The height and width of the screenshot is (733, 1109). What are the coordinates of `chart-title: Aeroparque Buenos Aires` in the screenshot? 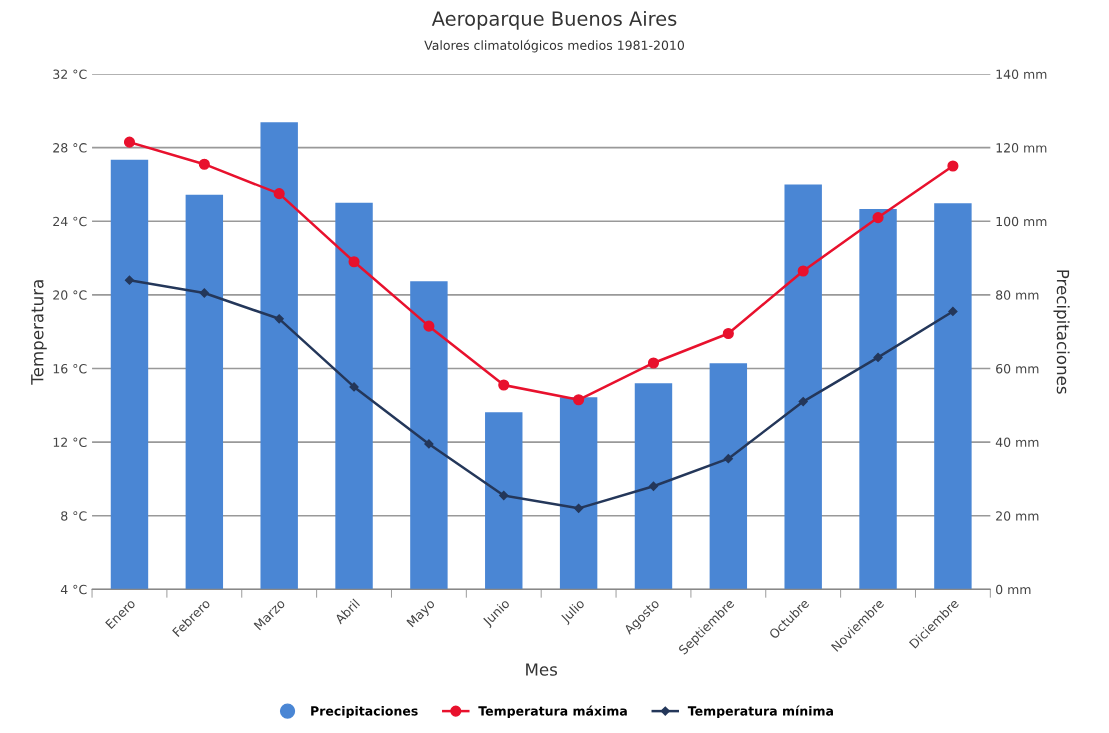 It's located at (554, 20).